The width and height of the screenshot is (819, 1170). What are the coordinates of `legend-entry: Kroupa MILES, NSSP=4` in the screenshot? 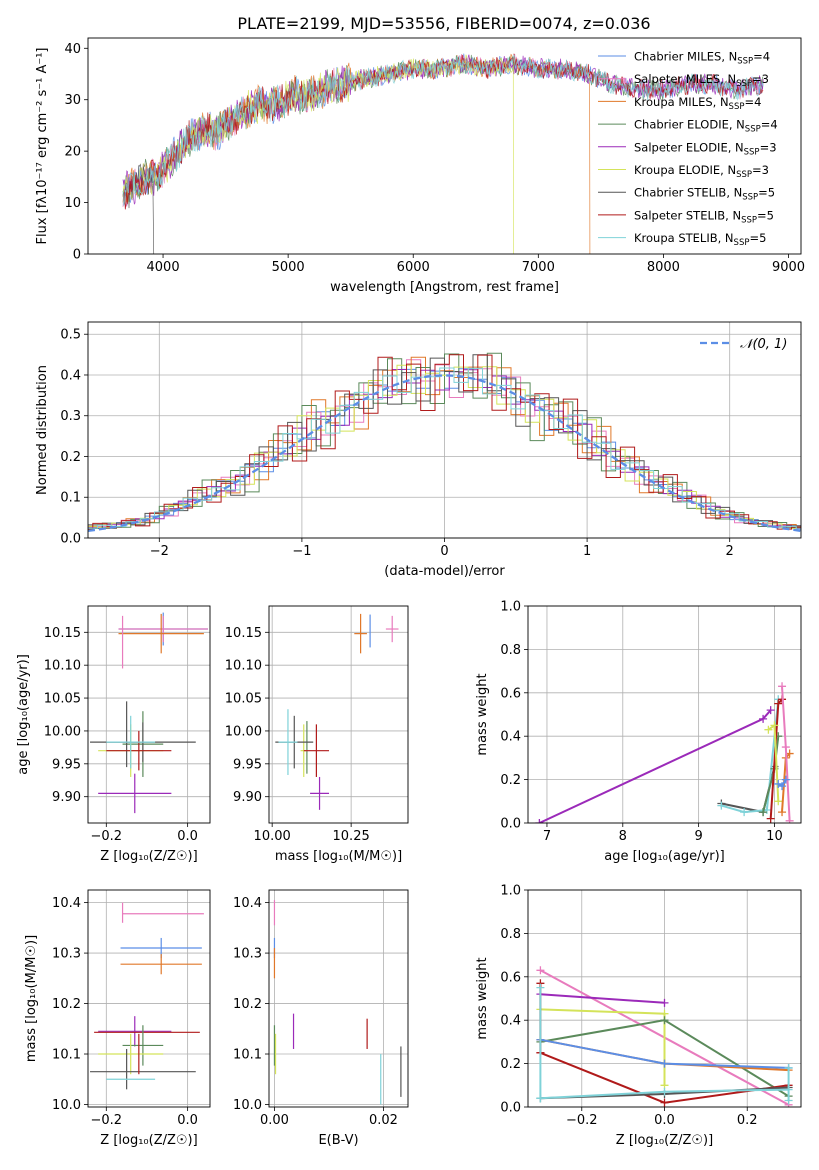 It's located at (697, 103).